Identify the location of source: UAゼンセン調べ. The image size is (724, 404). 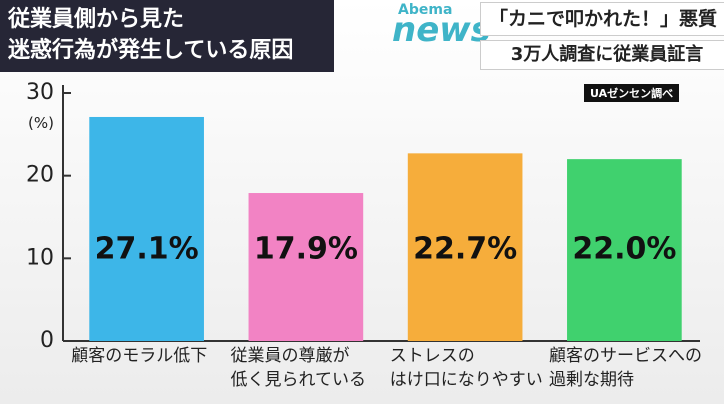
(632, 93).